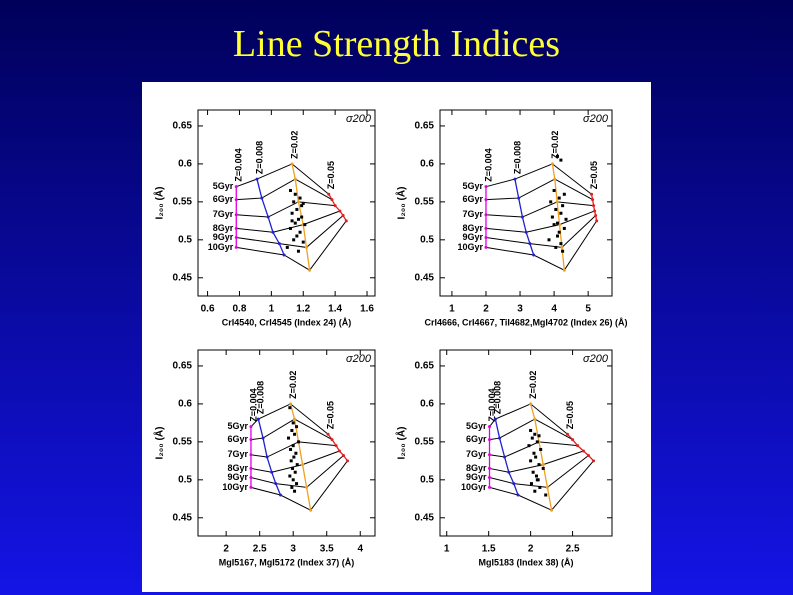 This screenshot has width=793, height=595. What do you see at coordinates (253, 404) in the screenshot?
I see `metallicity-label: Z=0.004` at bounding box center [253, 404].